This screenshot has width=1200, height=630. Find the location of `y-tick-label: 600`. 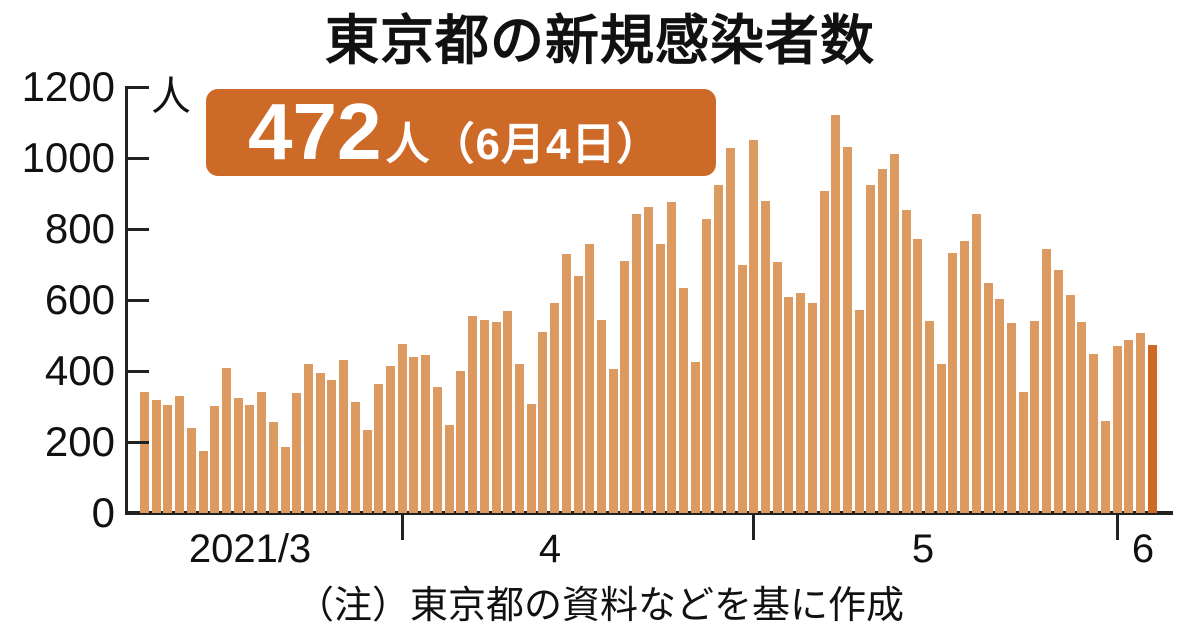

y-tick-label: 600 is located at coordinates (79, 299).